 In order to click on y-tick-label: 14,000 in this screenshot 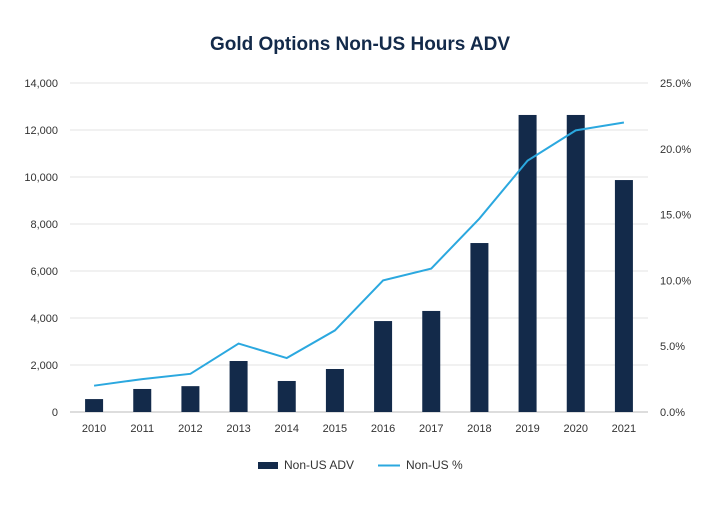, I will do `click(41, 84)`.